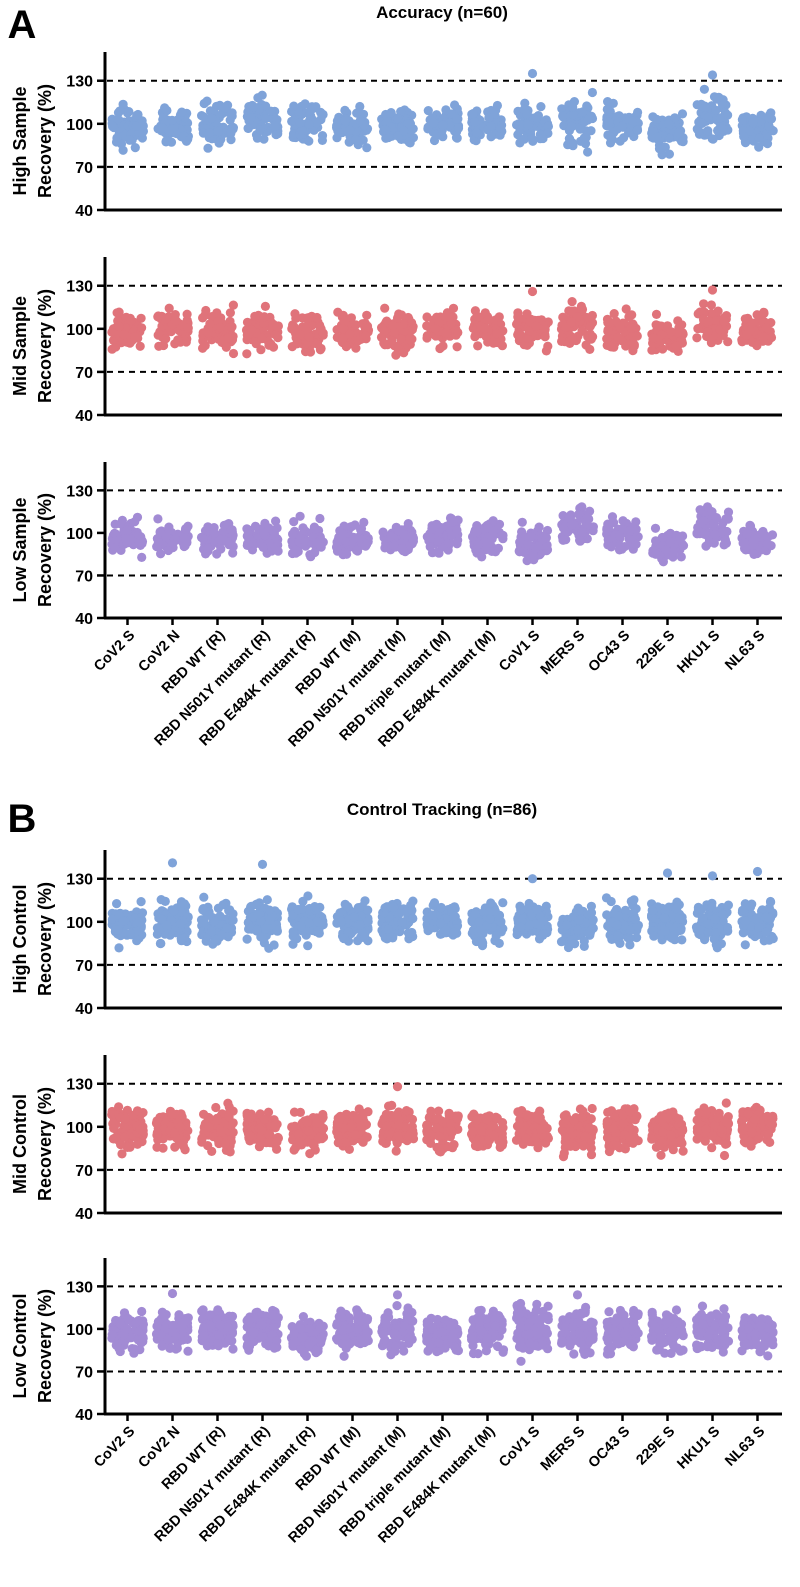 The image size is (800, 1587). I want to click on x-tick-label-group: CoV1 S, so click(519, 650).